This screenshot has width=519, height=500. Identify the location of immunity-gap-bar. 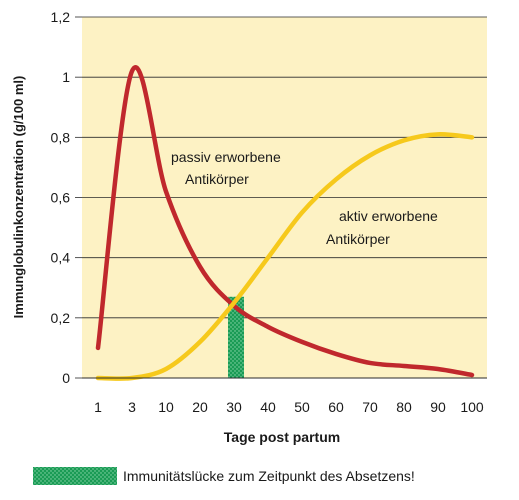
(236, 337).